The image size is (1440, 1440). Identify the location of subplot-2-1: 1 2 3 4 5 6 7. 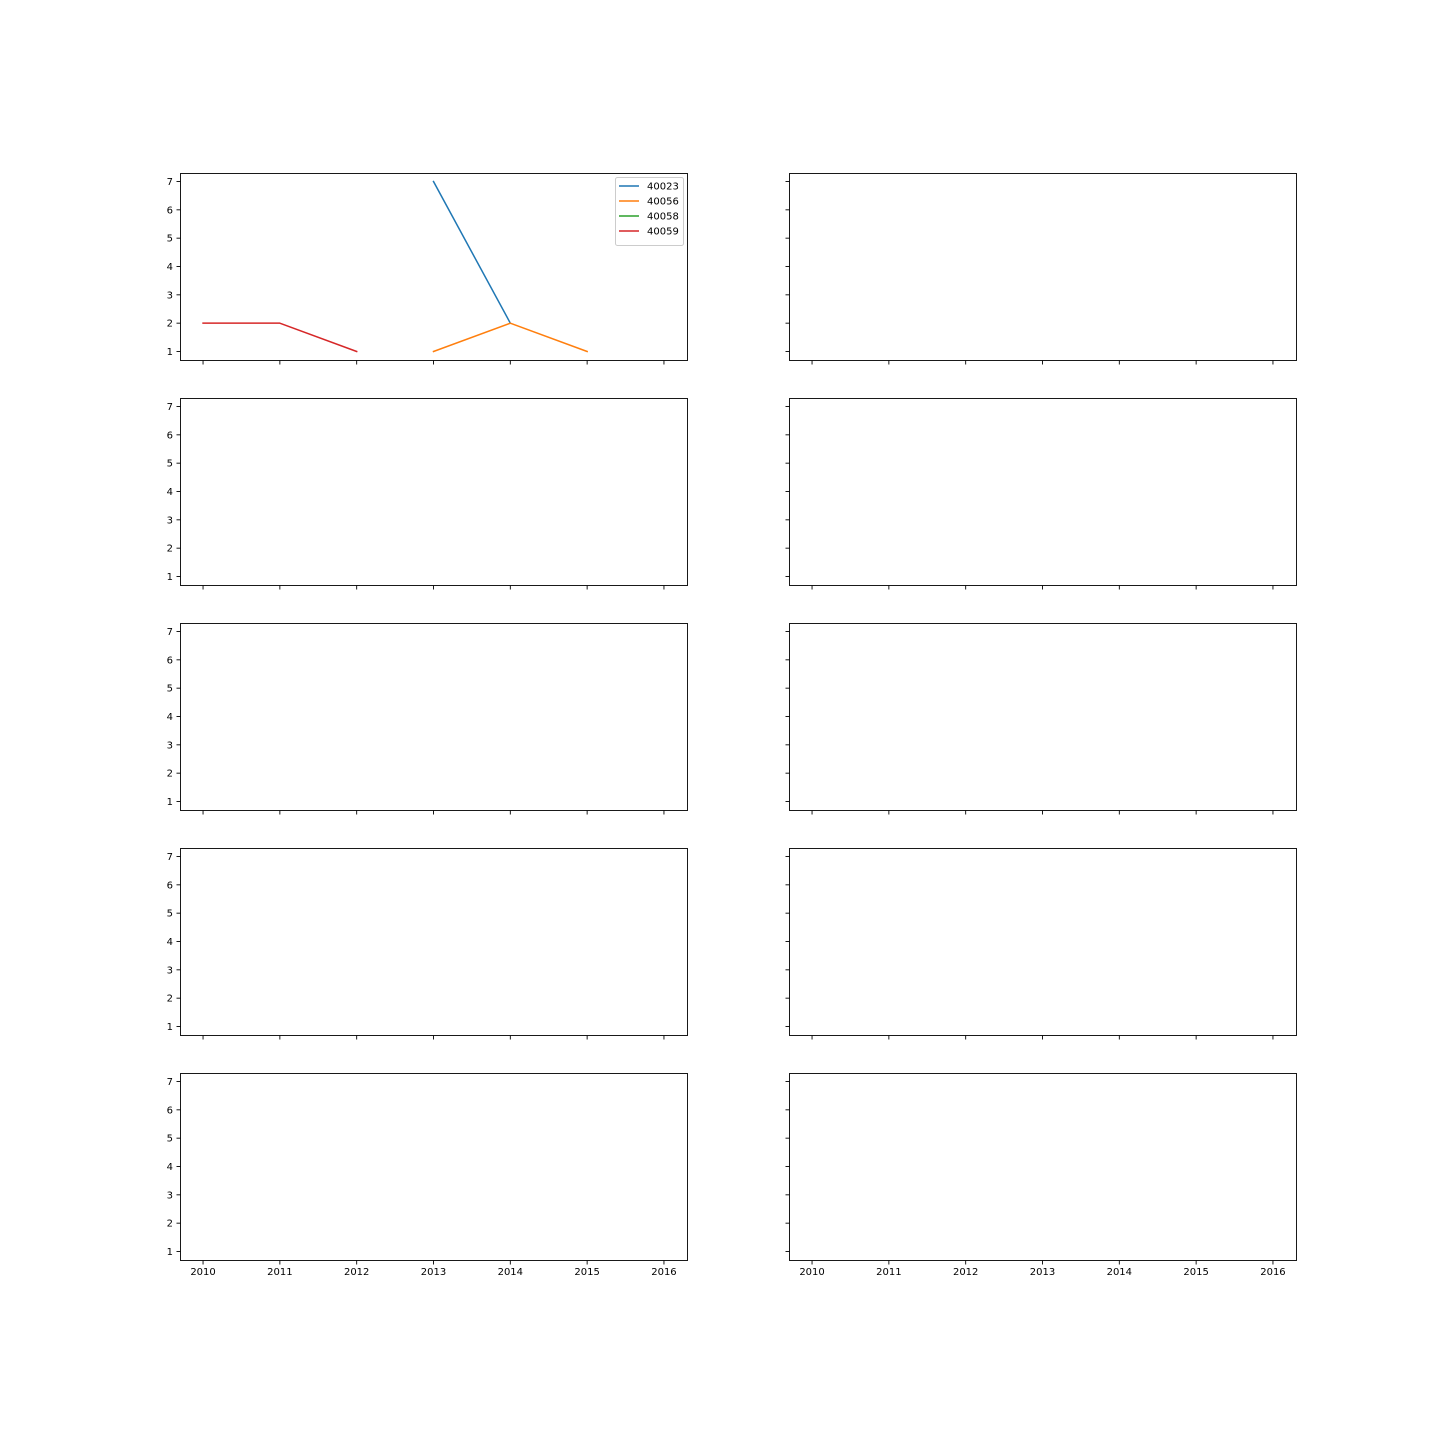
(427, 494).